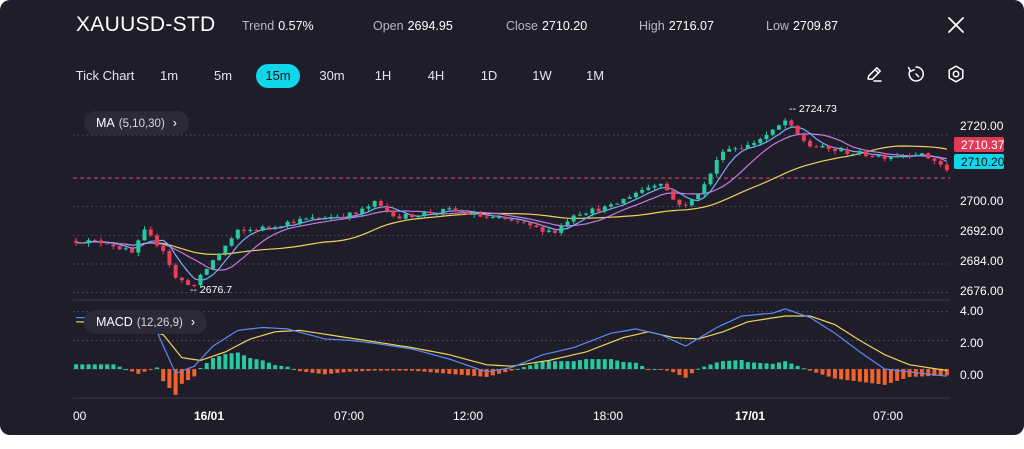 This screenshot has width=1024, height=449. Describe the element at coordinates (972, 343) in the screenshot. I see `macd-tick: 2.00` at that location.